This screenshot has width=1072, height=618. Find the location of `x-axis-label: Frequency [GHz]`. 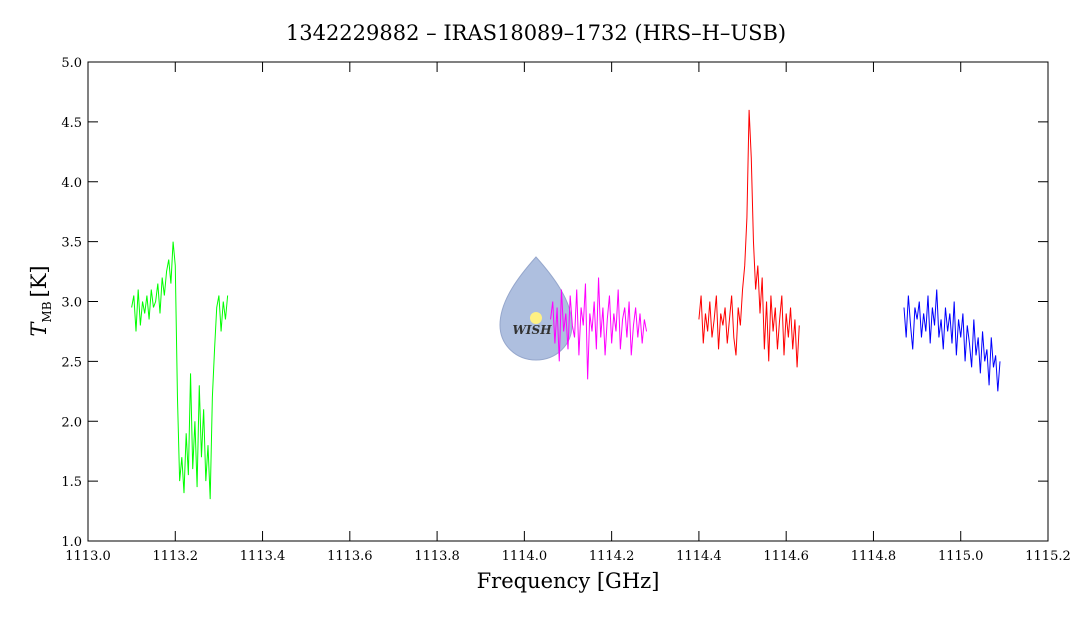

x-axis-label: Frequency [GHz] is located at coordinates (568, 581).